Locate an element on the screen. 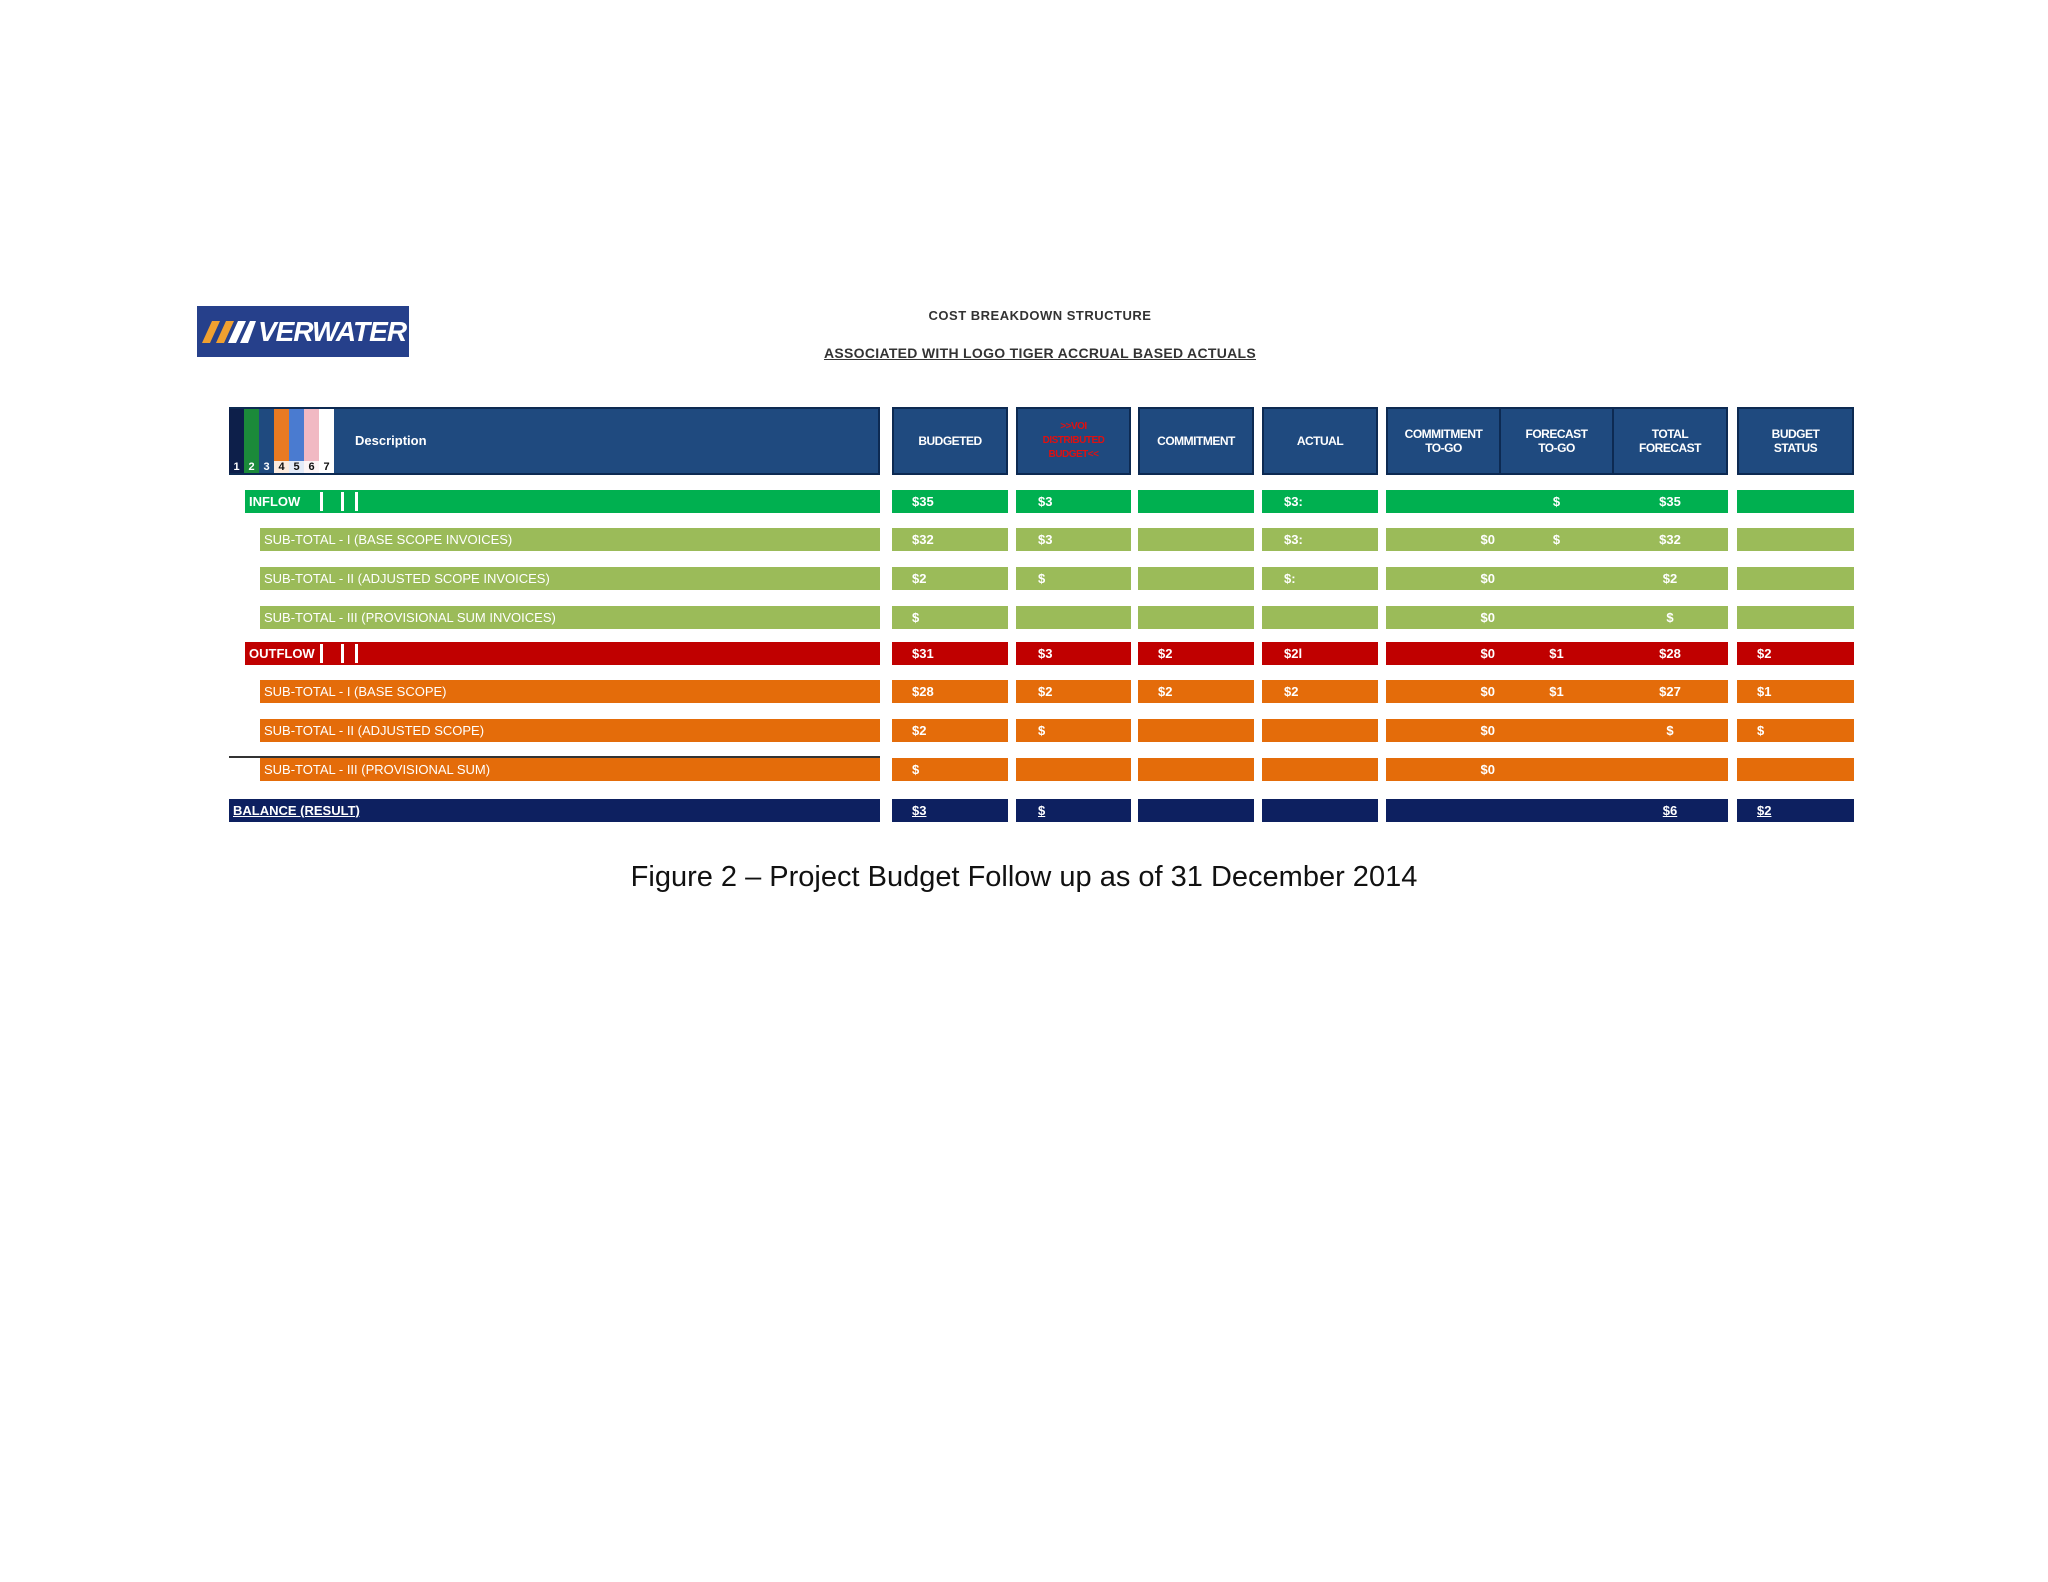 This screenshot has height=1582, width=2048. row-outflow-value: $31 is located at coordinates (950, 653).